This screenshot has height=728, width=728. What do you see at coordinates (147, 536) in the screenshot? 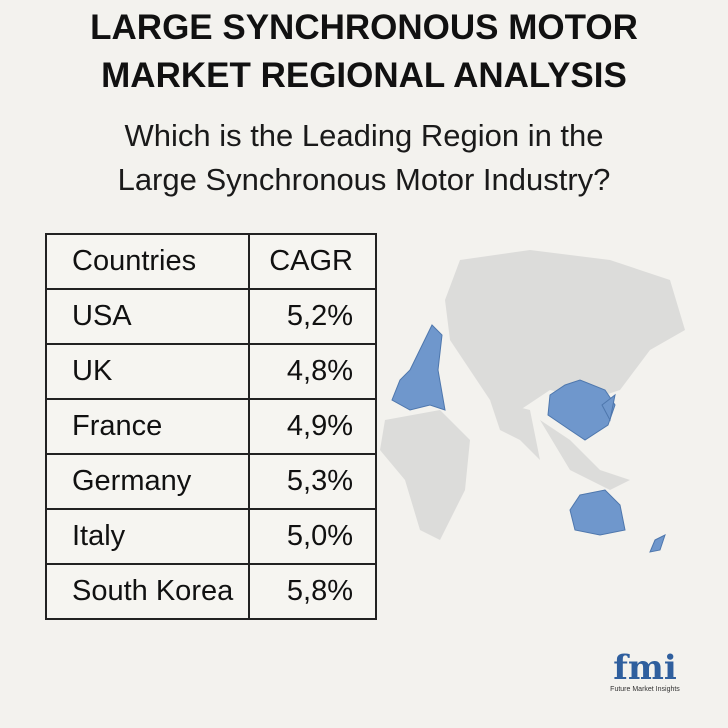
I see `country-cell: Italy` at bounding box center [147, 536].